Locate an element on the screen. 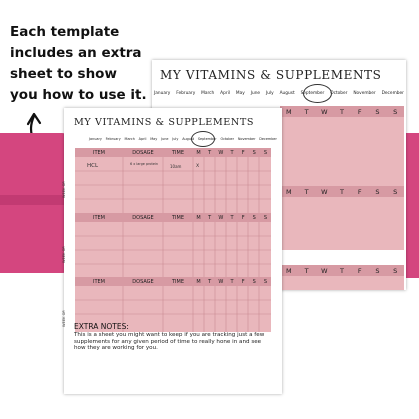 This screenshot has height=419, width=419. caption-line: sheet to show is located at coordinates (63, 74).